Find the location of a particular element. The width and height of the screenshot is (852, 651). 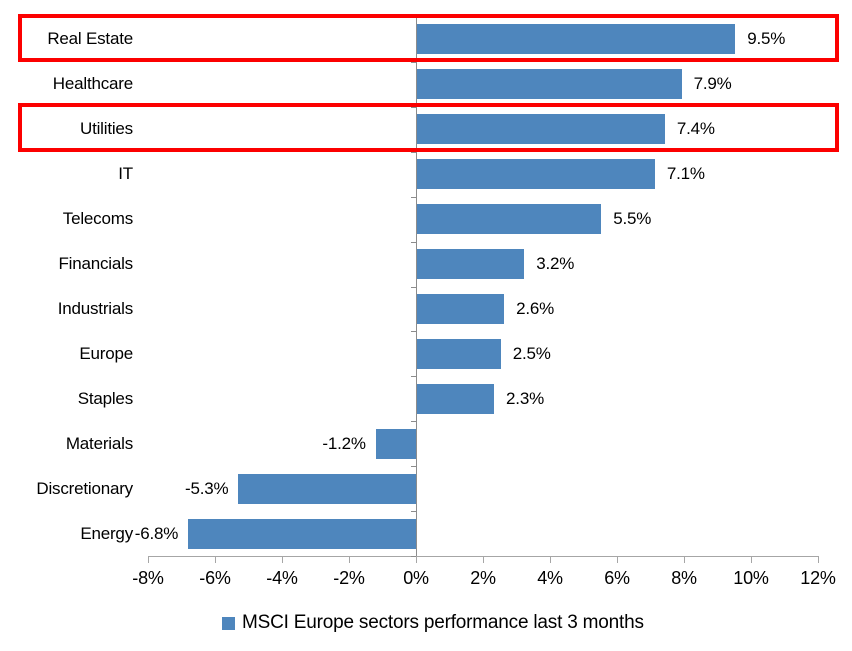

category-label: Europe is located at coordinates (106, 353).